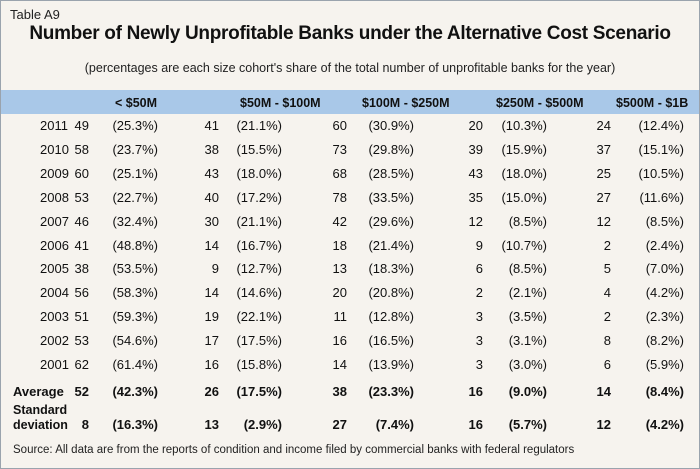  What do you see at coordinates (479, 269) in the screenshot?
I see `cell-count: 6` at bounding box center [479, 269].